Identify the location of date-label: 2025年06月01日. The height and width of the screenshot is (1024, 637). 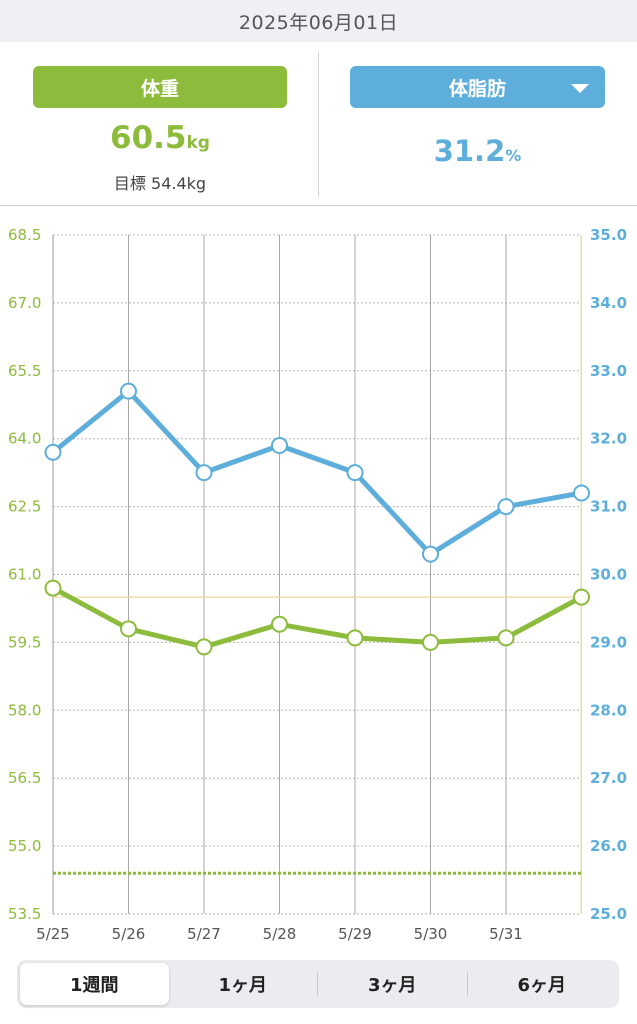
(318, 22).